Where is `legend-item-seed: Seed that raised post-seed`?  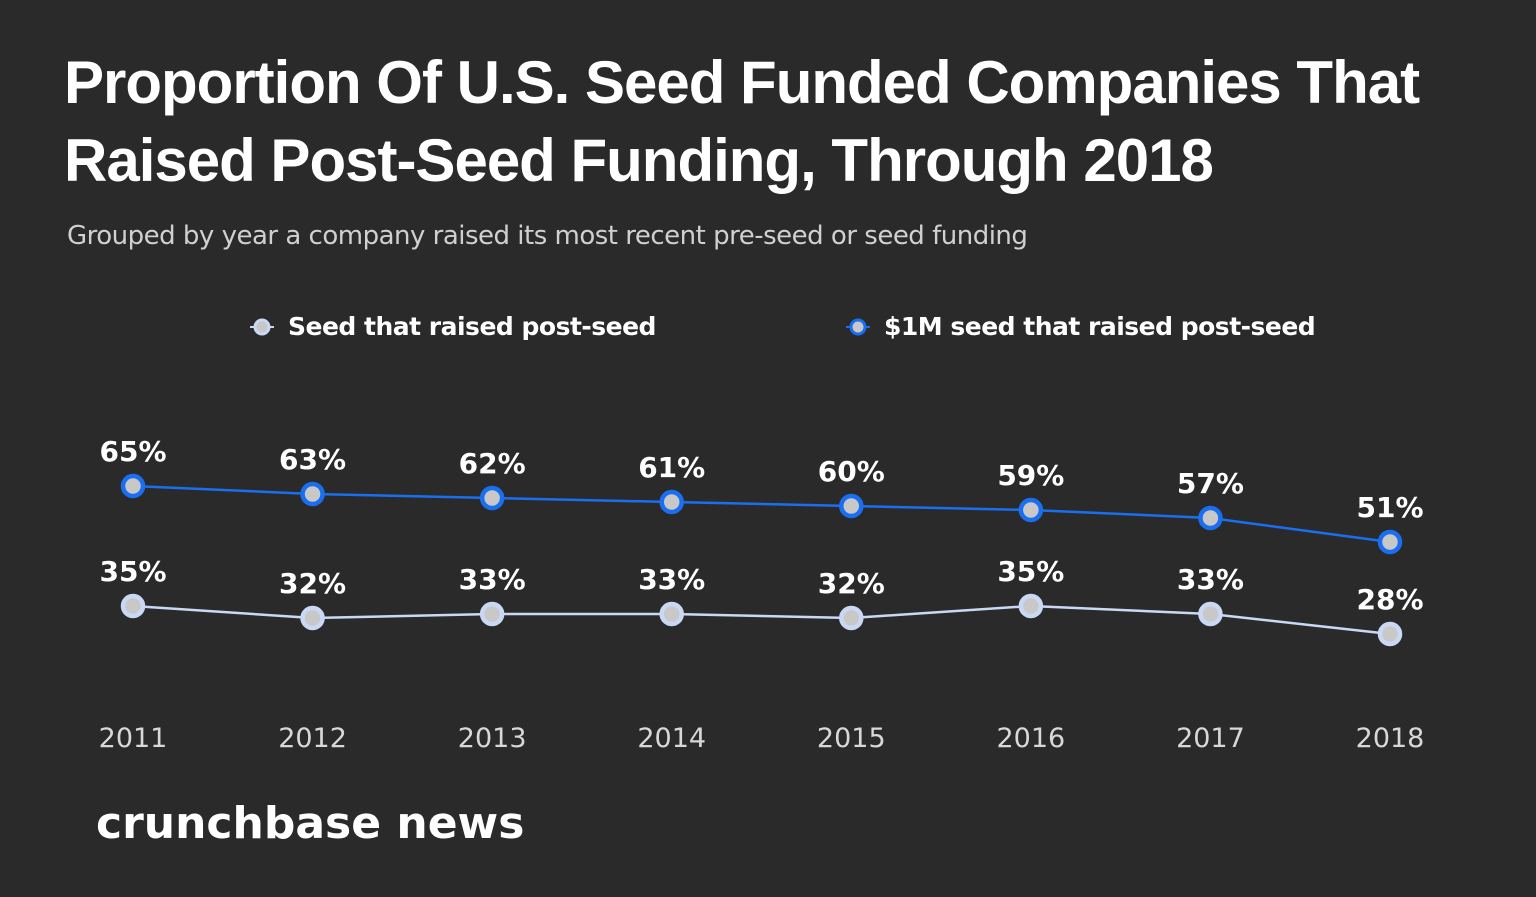 legend-item-seed: Seed that raised post-seed is located at coordinates (453, 326).